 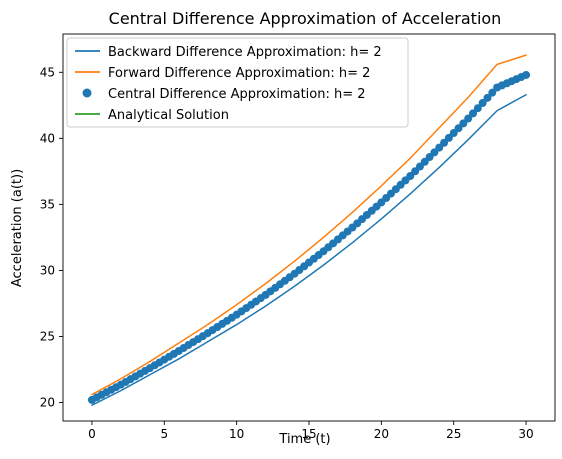 I want to click on legend-item: Forward Difference Approximation: h= 2, so click(x=222, y=73).